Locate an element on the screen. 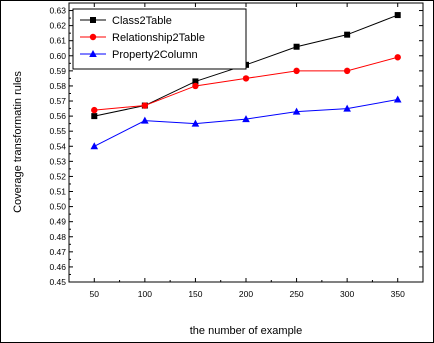 Image resolution: width=434 pixels, height=343 pixels. y-tick-label: 0.55 is located at coordinates (57, 131).